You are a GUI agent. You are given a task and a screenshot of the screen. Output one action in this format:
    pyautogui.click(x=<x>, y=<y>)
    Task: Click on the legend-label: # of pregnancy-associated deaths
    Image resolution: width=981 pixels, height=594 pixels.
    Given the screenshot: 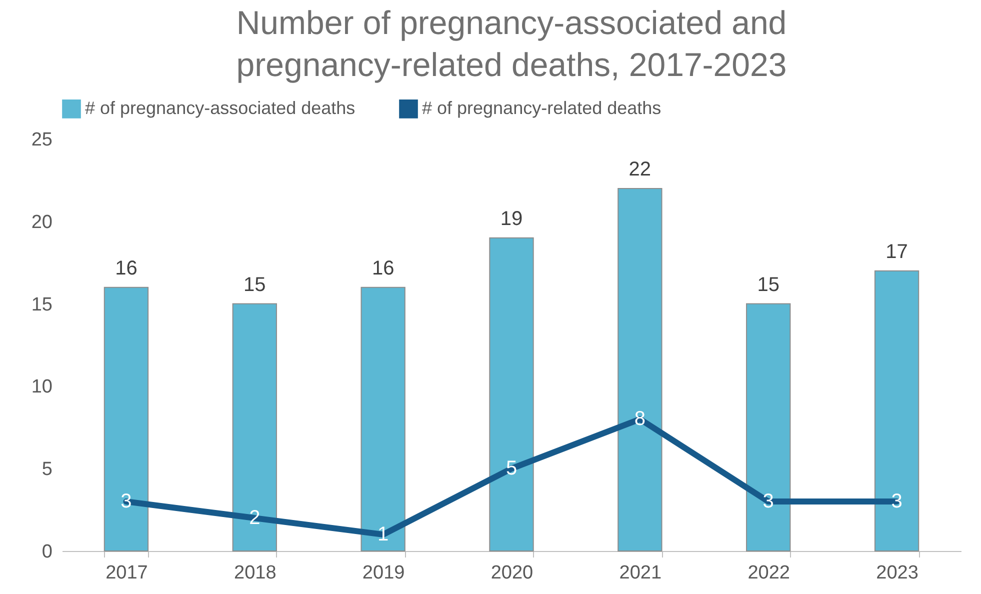 What is the action you would take?
    pyautogui.click(x=220, y=108)
    